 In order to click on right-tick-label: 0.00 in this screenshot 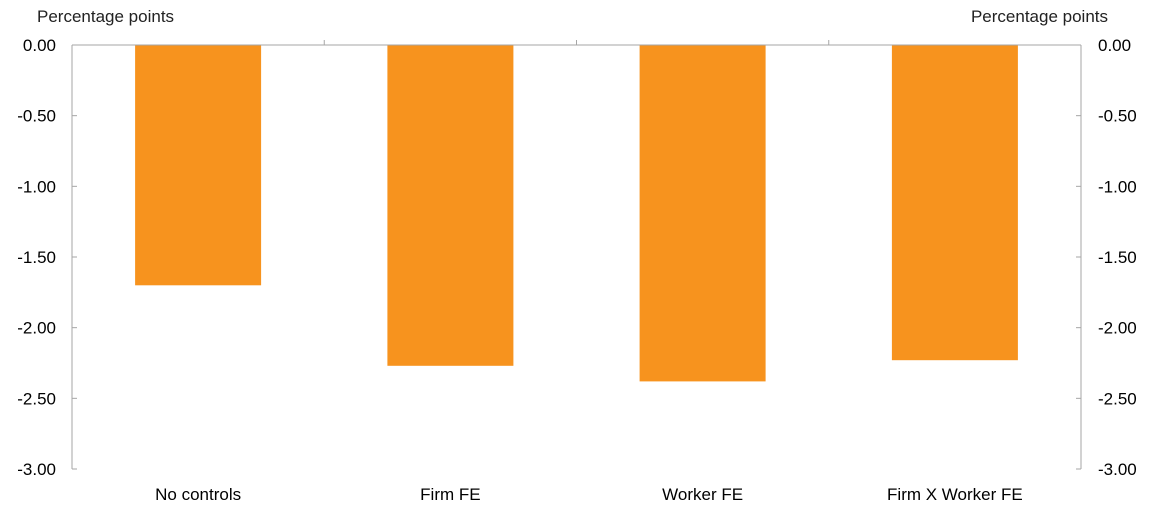, I will do `click(1114, 45)`.